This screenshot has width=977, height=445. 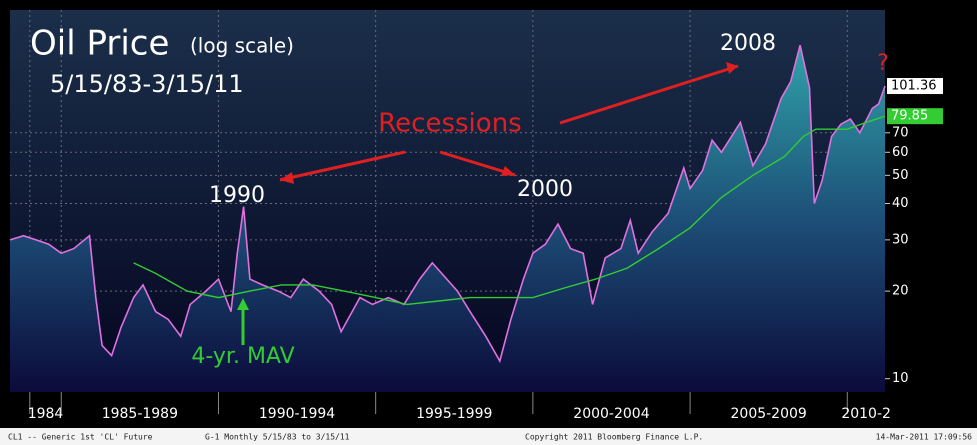 What do you see at coordinates (614, 437) in the screenshot?
I see `footer-text: Copyright 2011 Bloomberg Finance L.P.` at bounding box center [614, 437].